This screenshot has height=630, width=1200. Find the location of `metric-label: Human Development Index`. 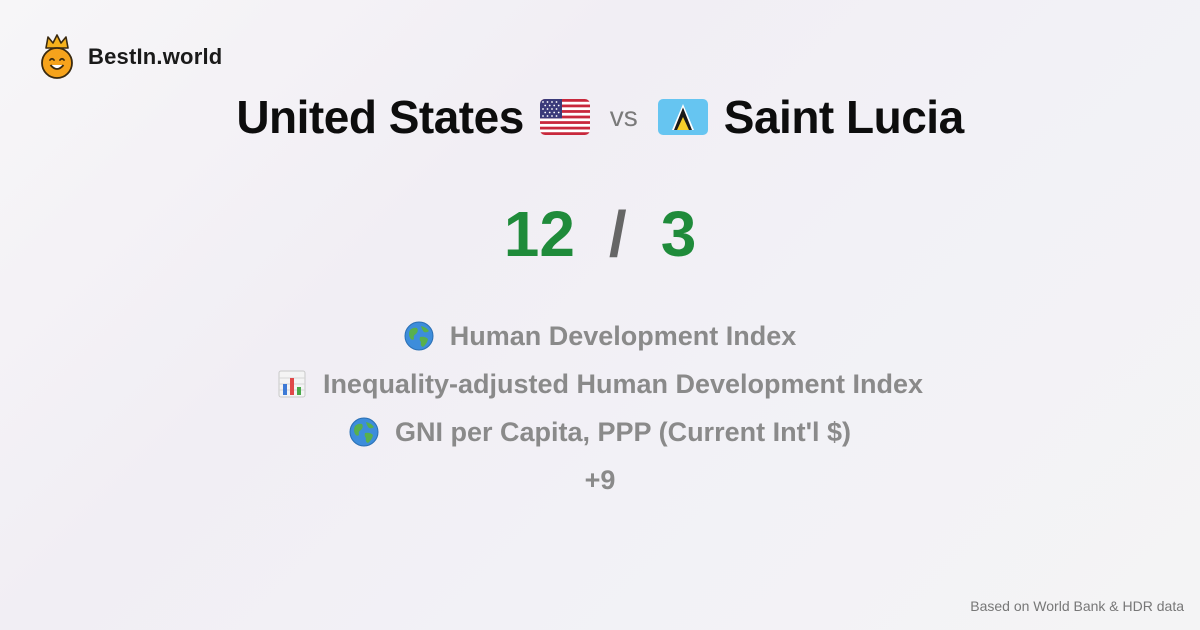

metric-label: Human Development Index is located at coordinates (623, 335).